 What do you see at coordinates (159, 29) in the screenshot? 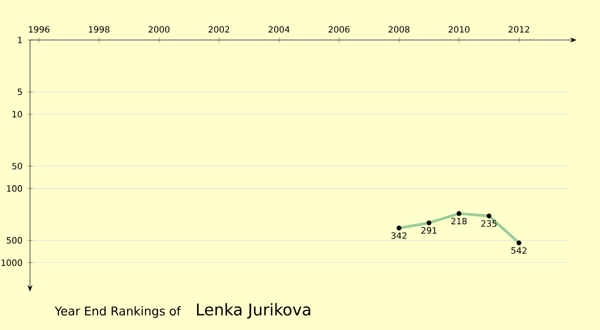
I see `x-tick-label: 2000` at bounding box center [159, 29].